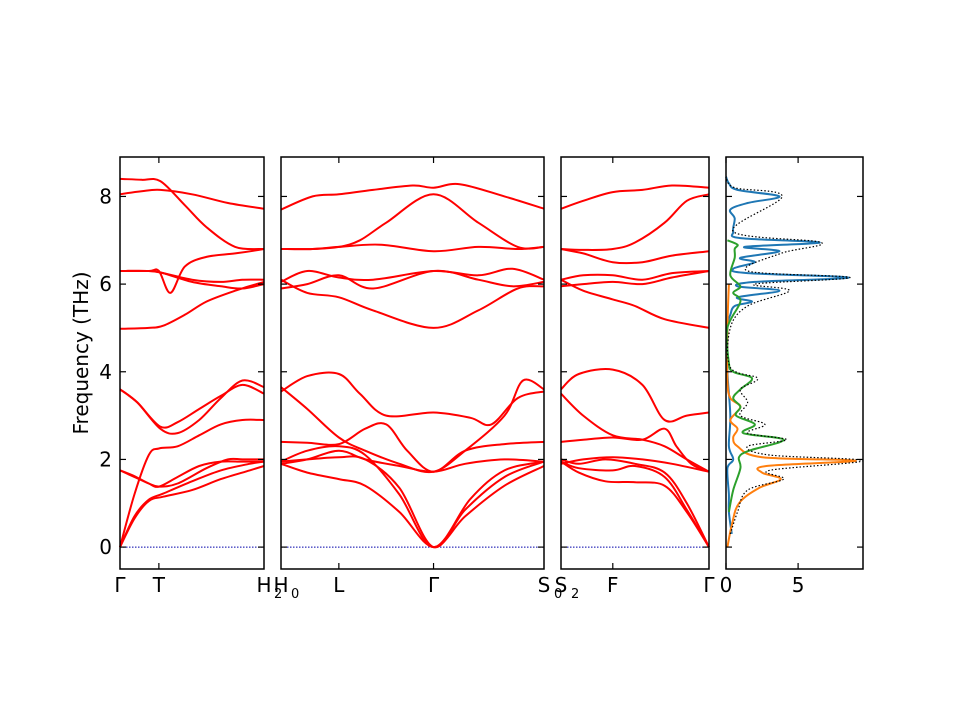 This screenshot has width=960, height=720. I want to click on y-tick-label: 2, so click(105, 459).